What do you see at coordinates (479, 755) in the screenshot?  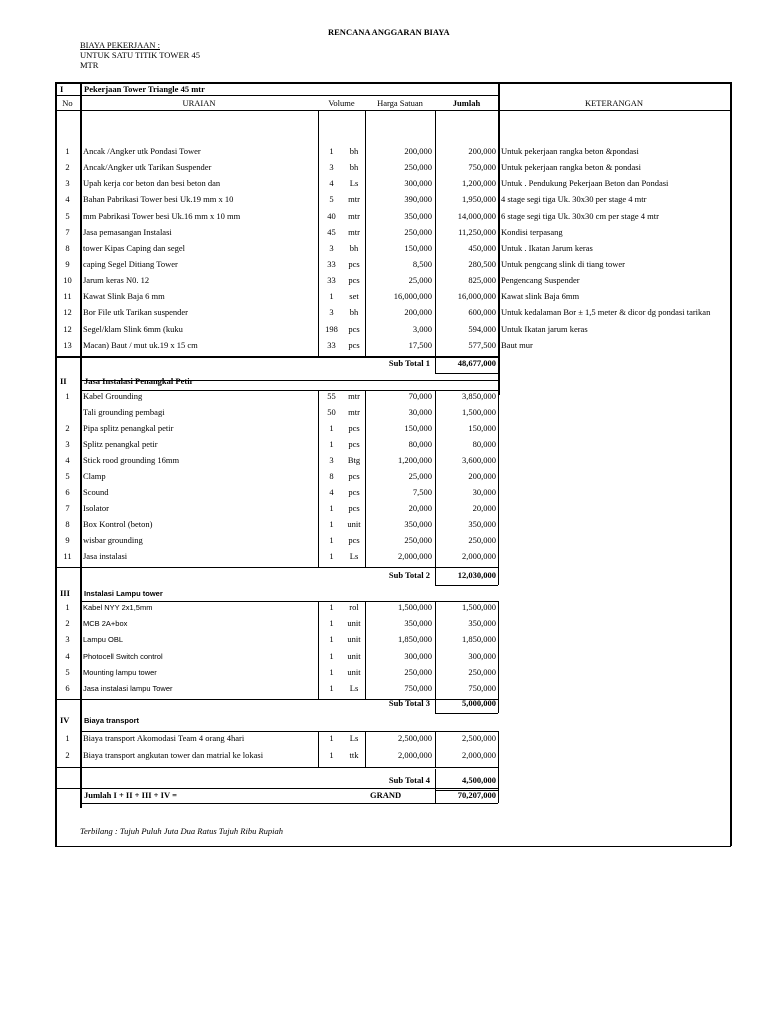 I see `item-total: 2,000,000` at bounding box center [479, 755].